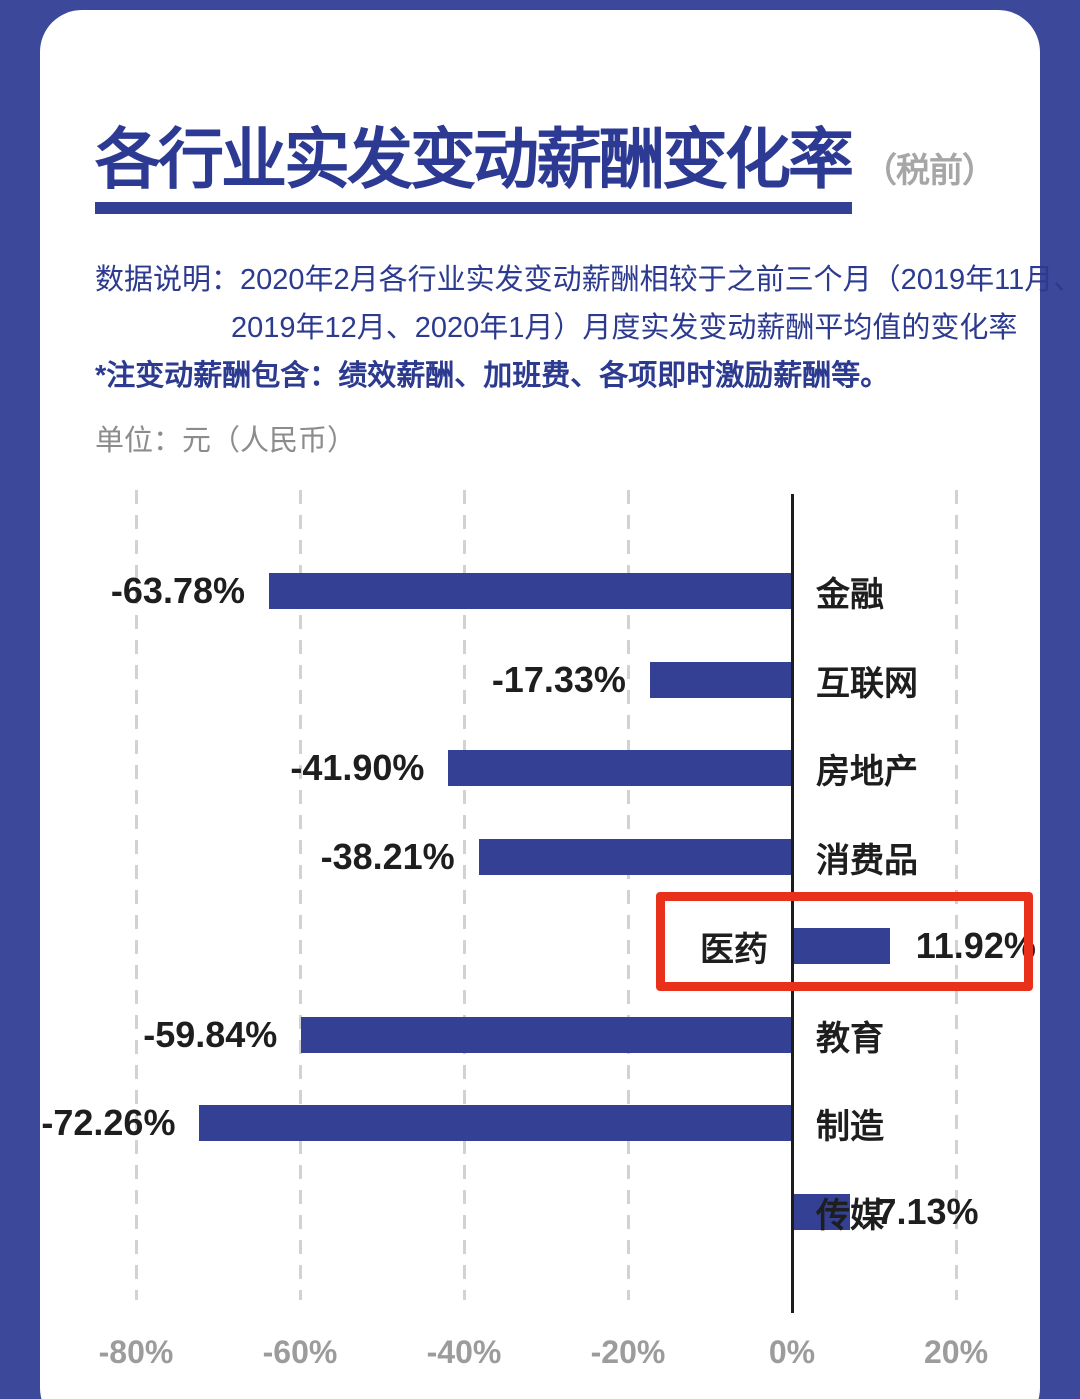 Image resolution: width=1080 pixels, height=1399 pixels. I want to click on value-label: -59.84%, so click(210, 1034).